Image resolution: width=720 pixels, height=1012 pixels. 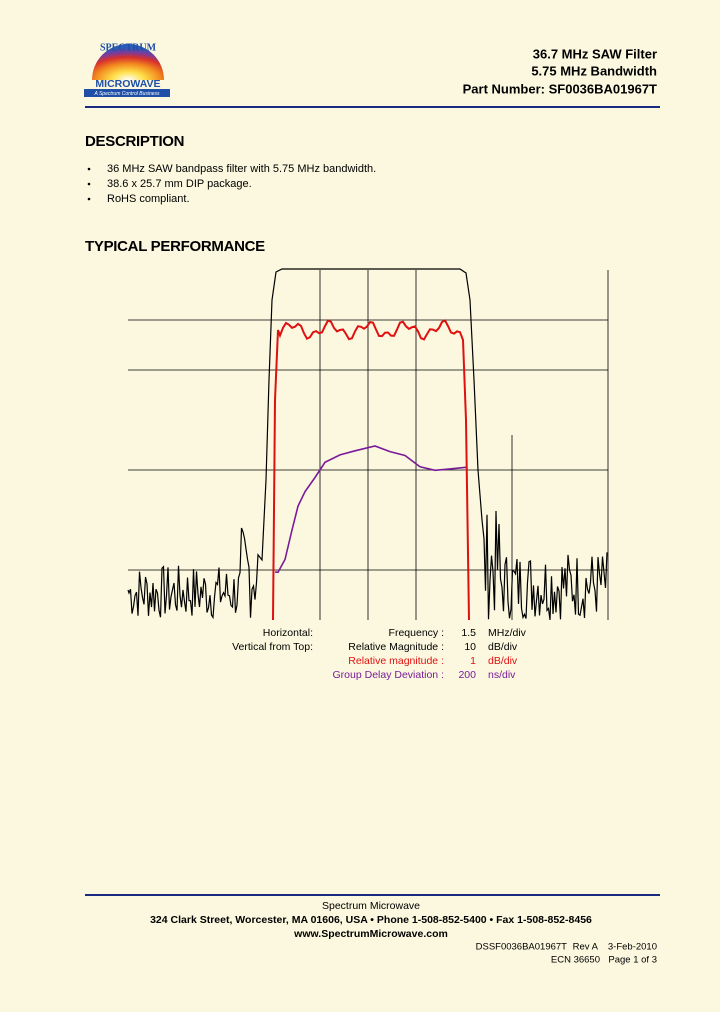 I want to click on logo-rainbow, so click(x=128, y=62).